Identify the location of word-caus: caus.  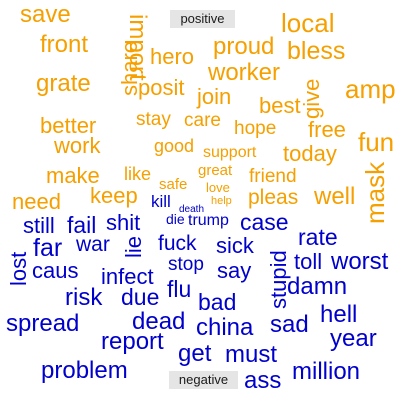
(55, 270).